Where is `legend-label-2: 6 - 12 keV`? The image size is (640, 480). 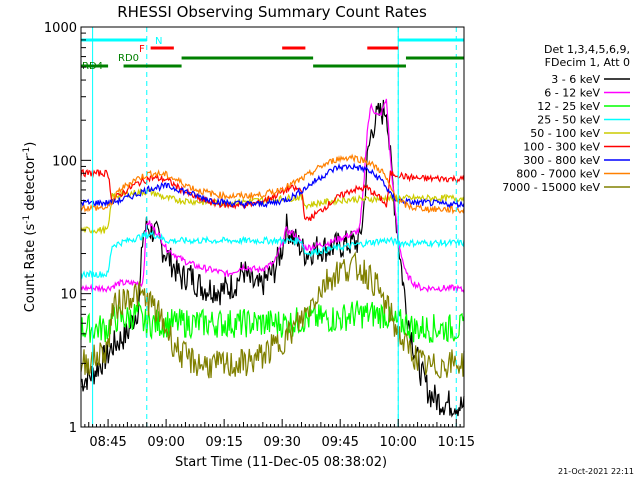 legend-label-2: 6 - 12 keV is located at coordinates (572, 93).